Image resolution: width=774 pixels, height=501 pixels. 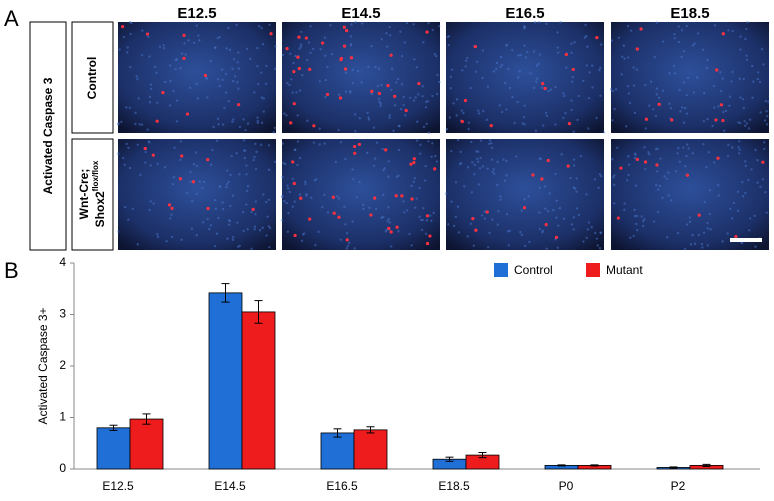 I want to click on micrograph, so click(x=690, y=77).